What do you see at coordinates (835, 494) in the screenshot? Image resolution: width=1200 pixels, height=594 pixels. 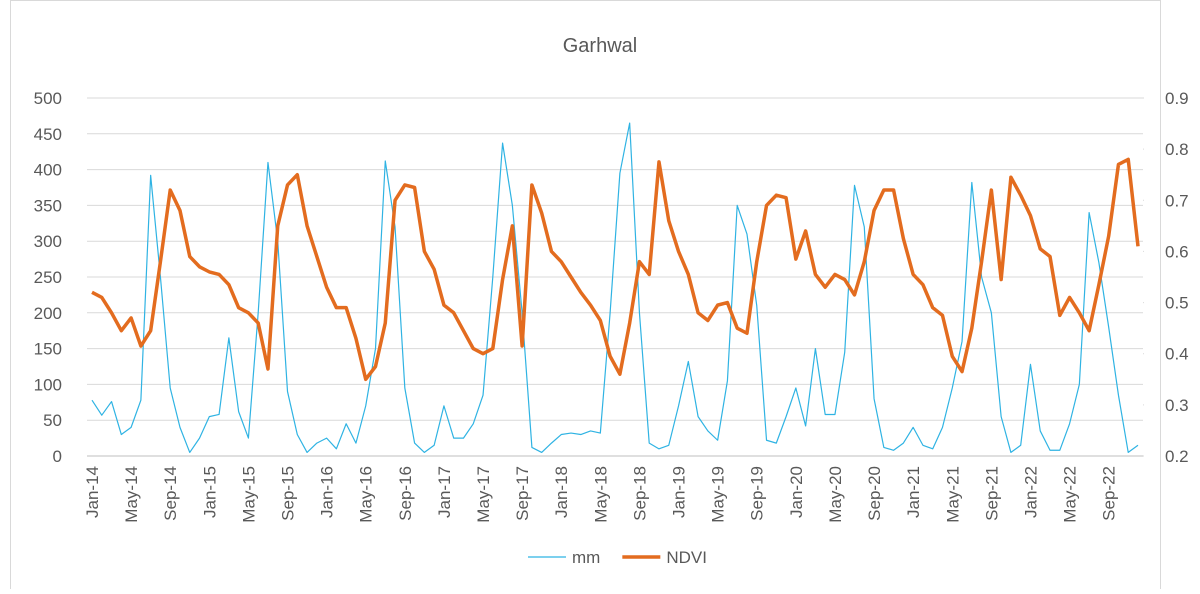 I see `x-tick-label: May-20` at bounding box center [835, 494].